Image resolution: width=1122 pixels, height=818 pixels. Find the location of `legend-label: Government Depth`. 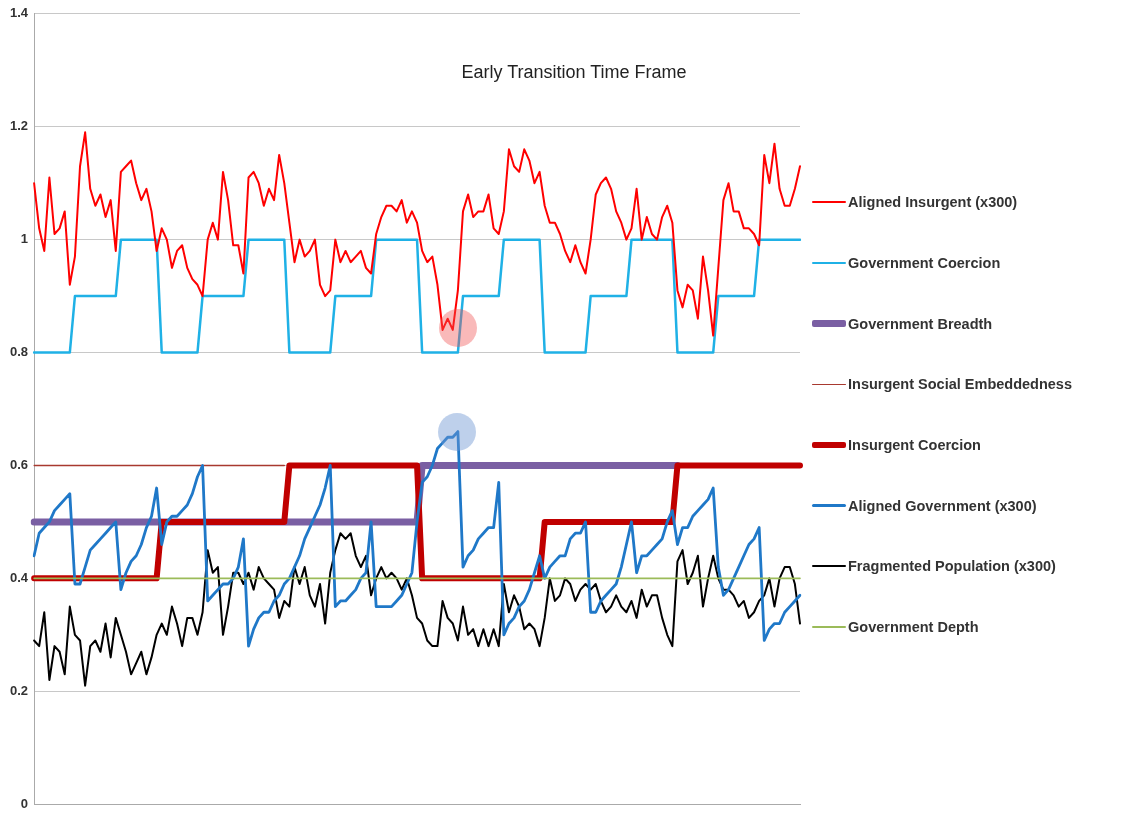

legend-label: Government Depth is located at coordinates (913, 627).